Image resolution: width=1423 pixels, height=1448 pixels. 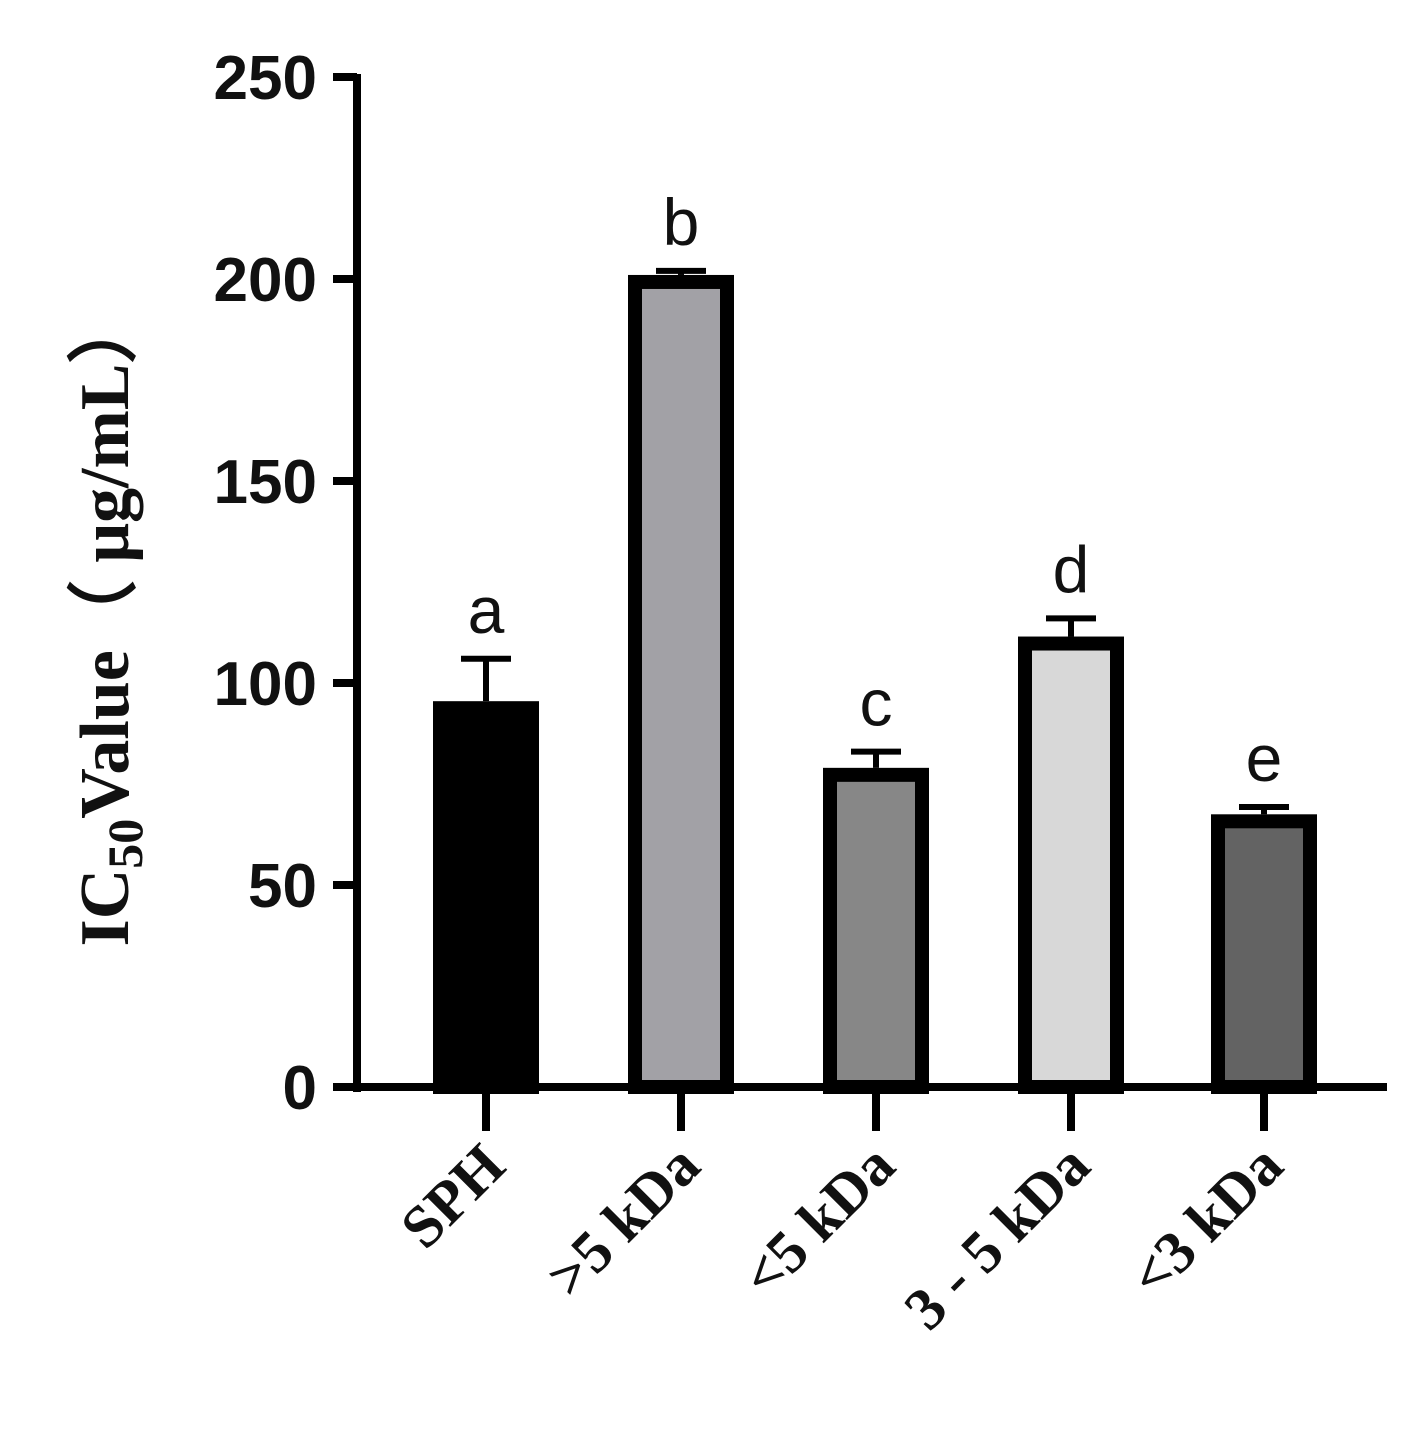 I want to click on significance-letter: b, so click(x=681, y=222).